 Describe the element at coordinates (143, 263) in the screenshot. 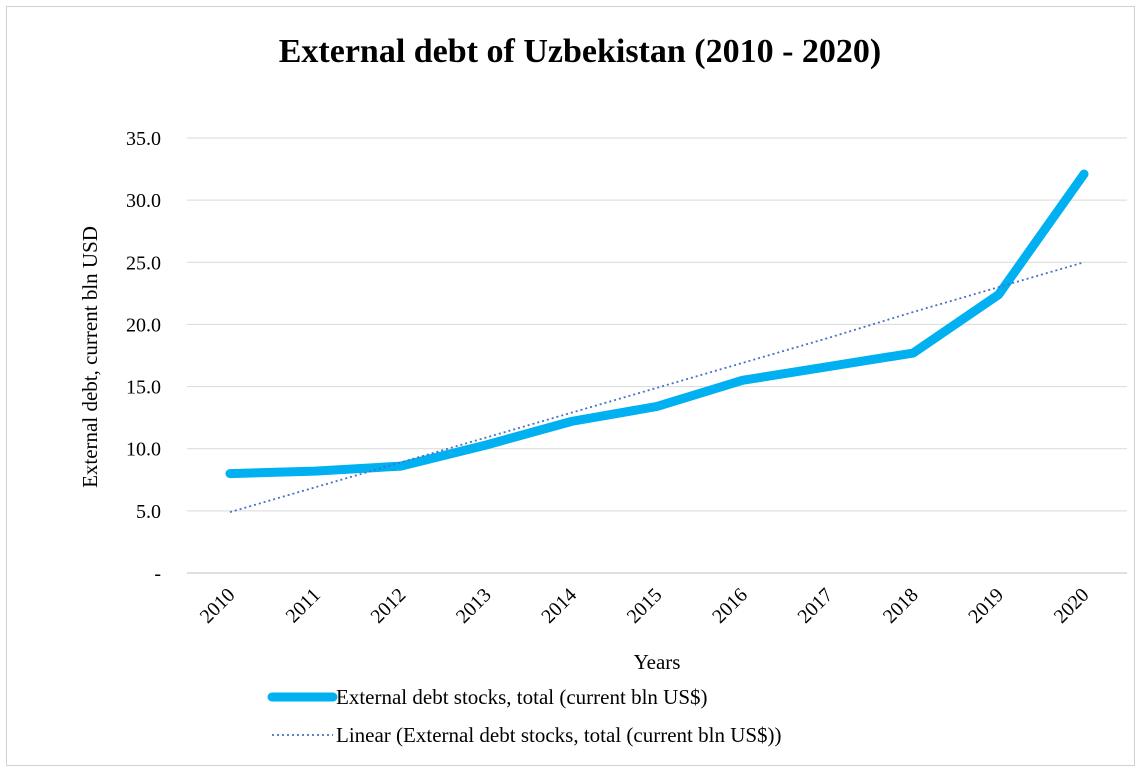

I see `y-tick-label: 25.0` at that location.